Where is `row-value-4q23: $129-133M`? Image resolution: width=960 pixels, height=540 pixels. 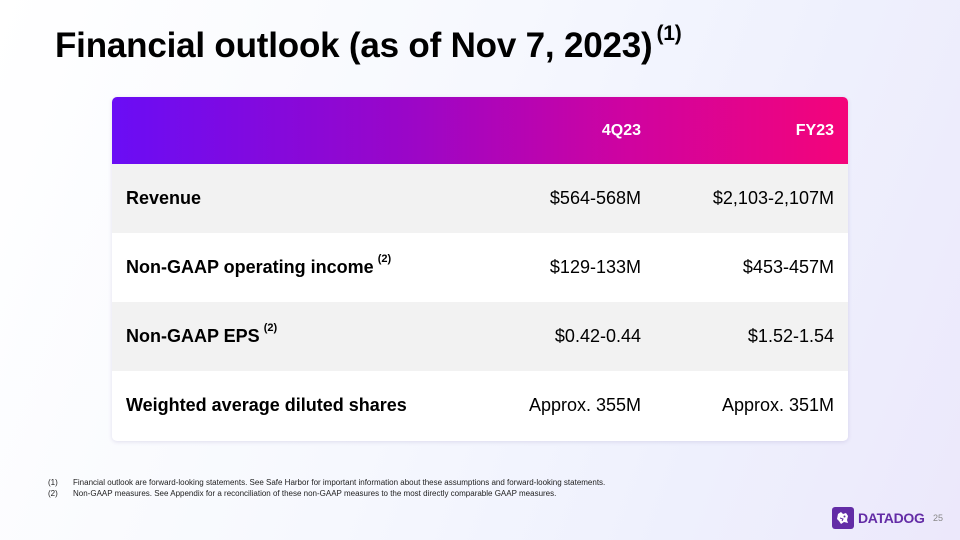 row-value-4q23: $129-133M is located at coordinates (595, 267).